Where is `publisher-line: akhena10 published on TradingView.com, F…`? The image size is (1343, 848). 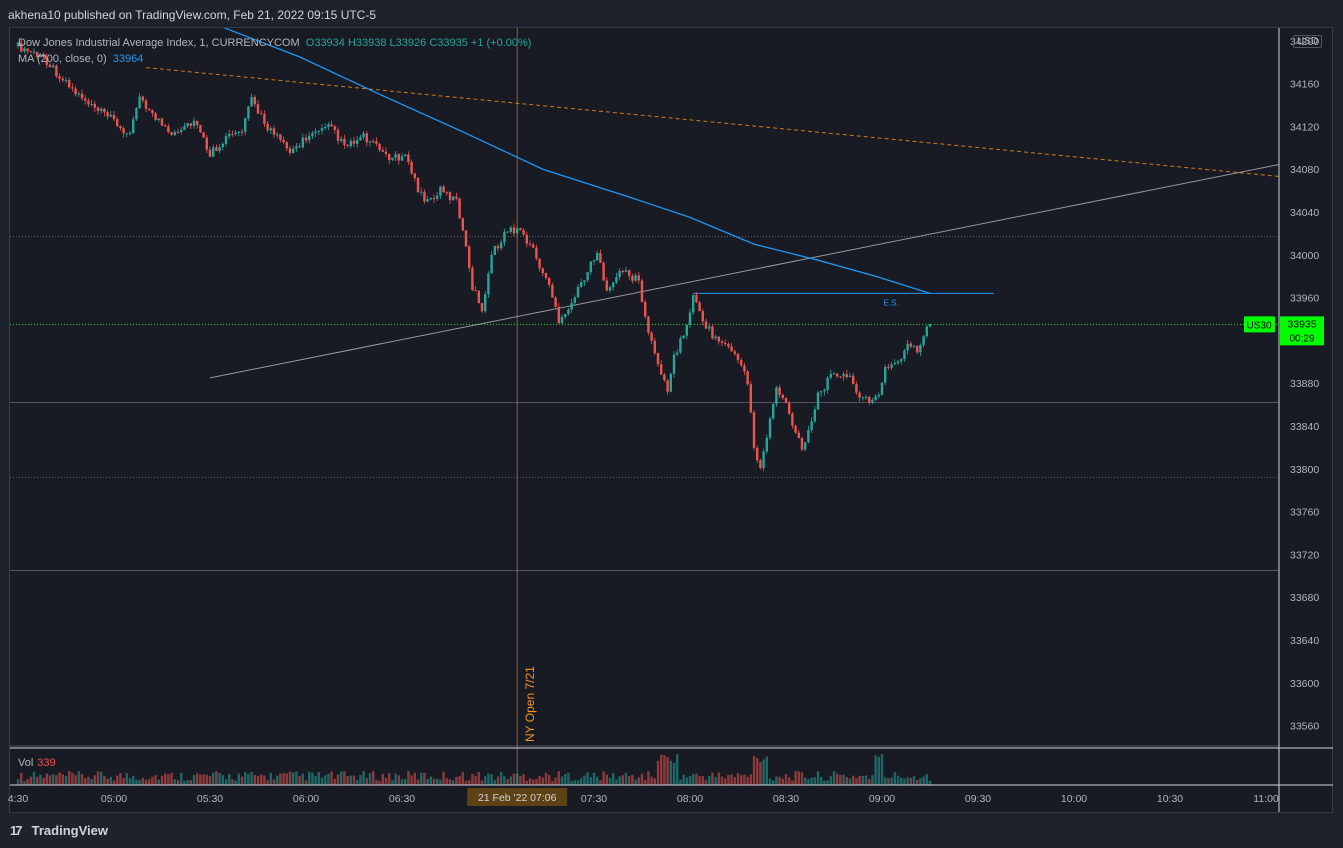 publisher-line: akhena10 published on TradingView.com, F… is located at coordinates (192, 15).